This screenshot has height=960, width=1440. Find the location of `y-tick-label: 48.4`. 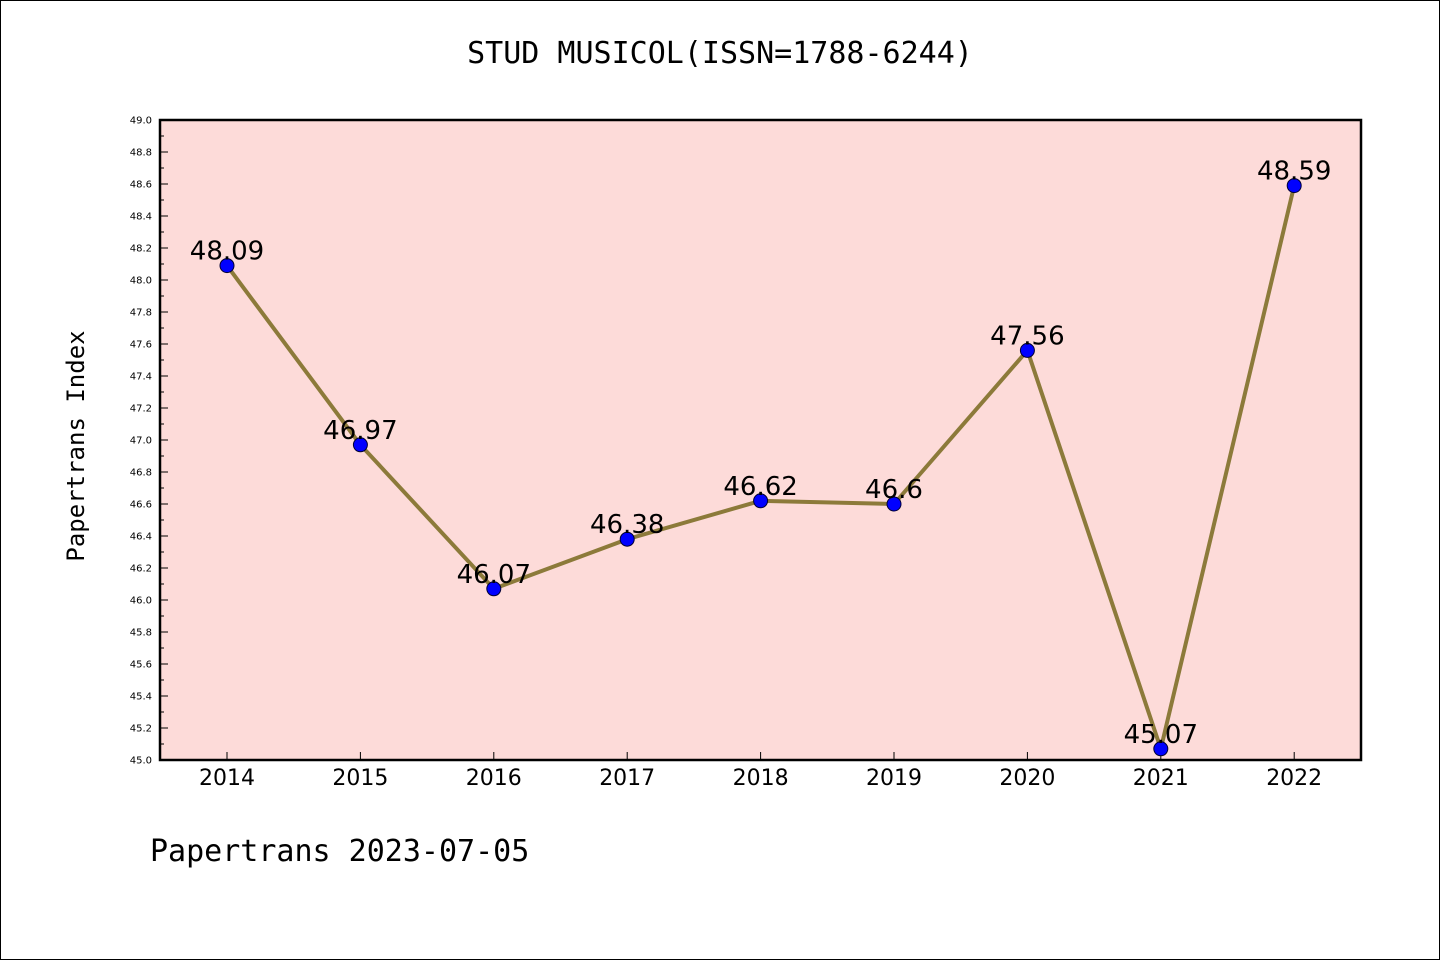

y-tick-label: 48.4 is located at coordinates (141, 217).